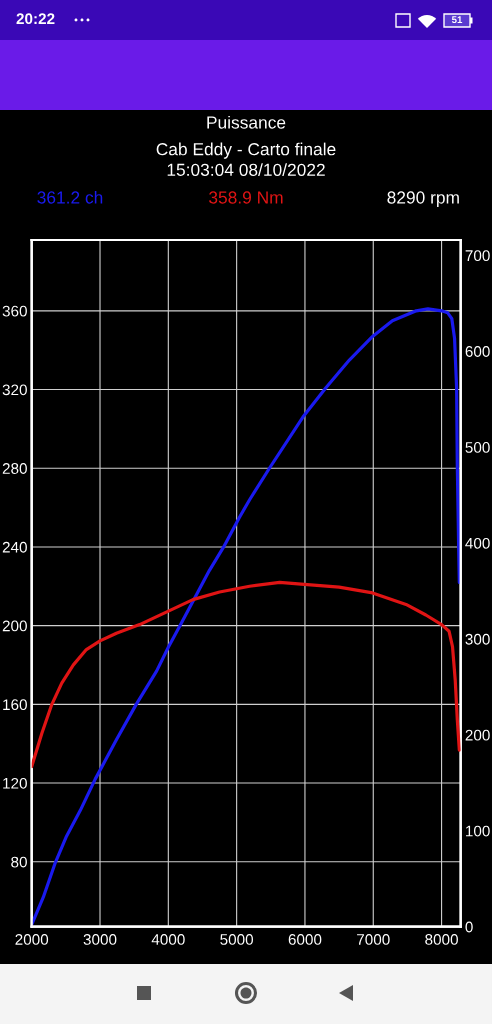 The image size is (492, 1024). Describe the element at coordinates (14, 626) in the screenshot. I see `y-tick-label: 200` at that location.